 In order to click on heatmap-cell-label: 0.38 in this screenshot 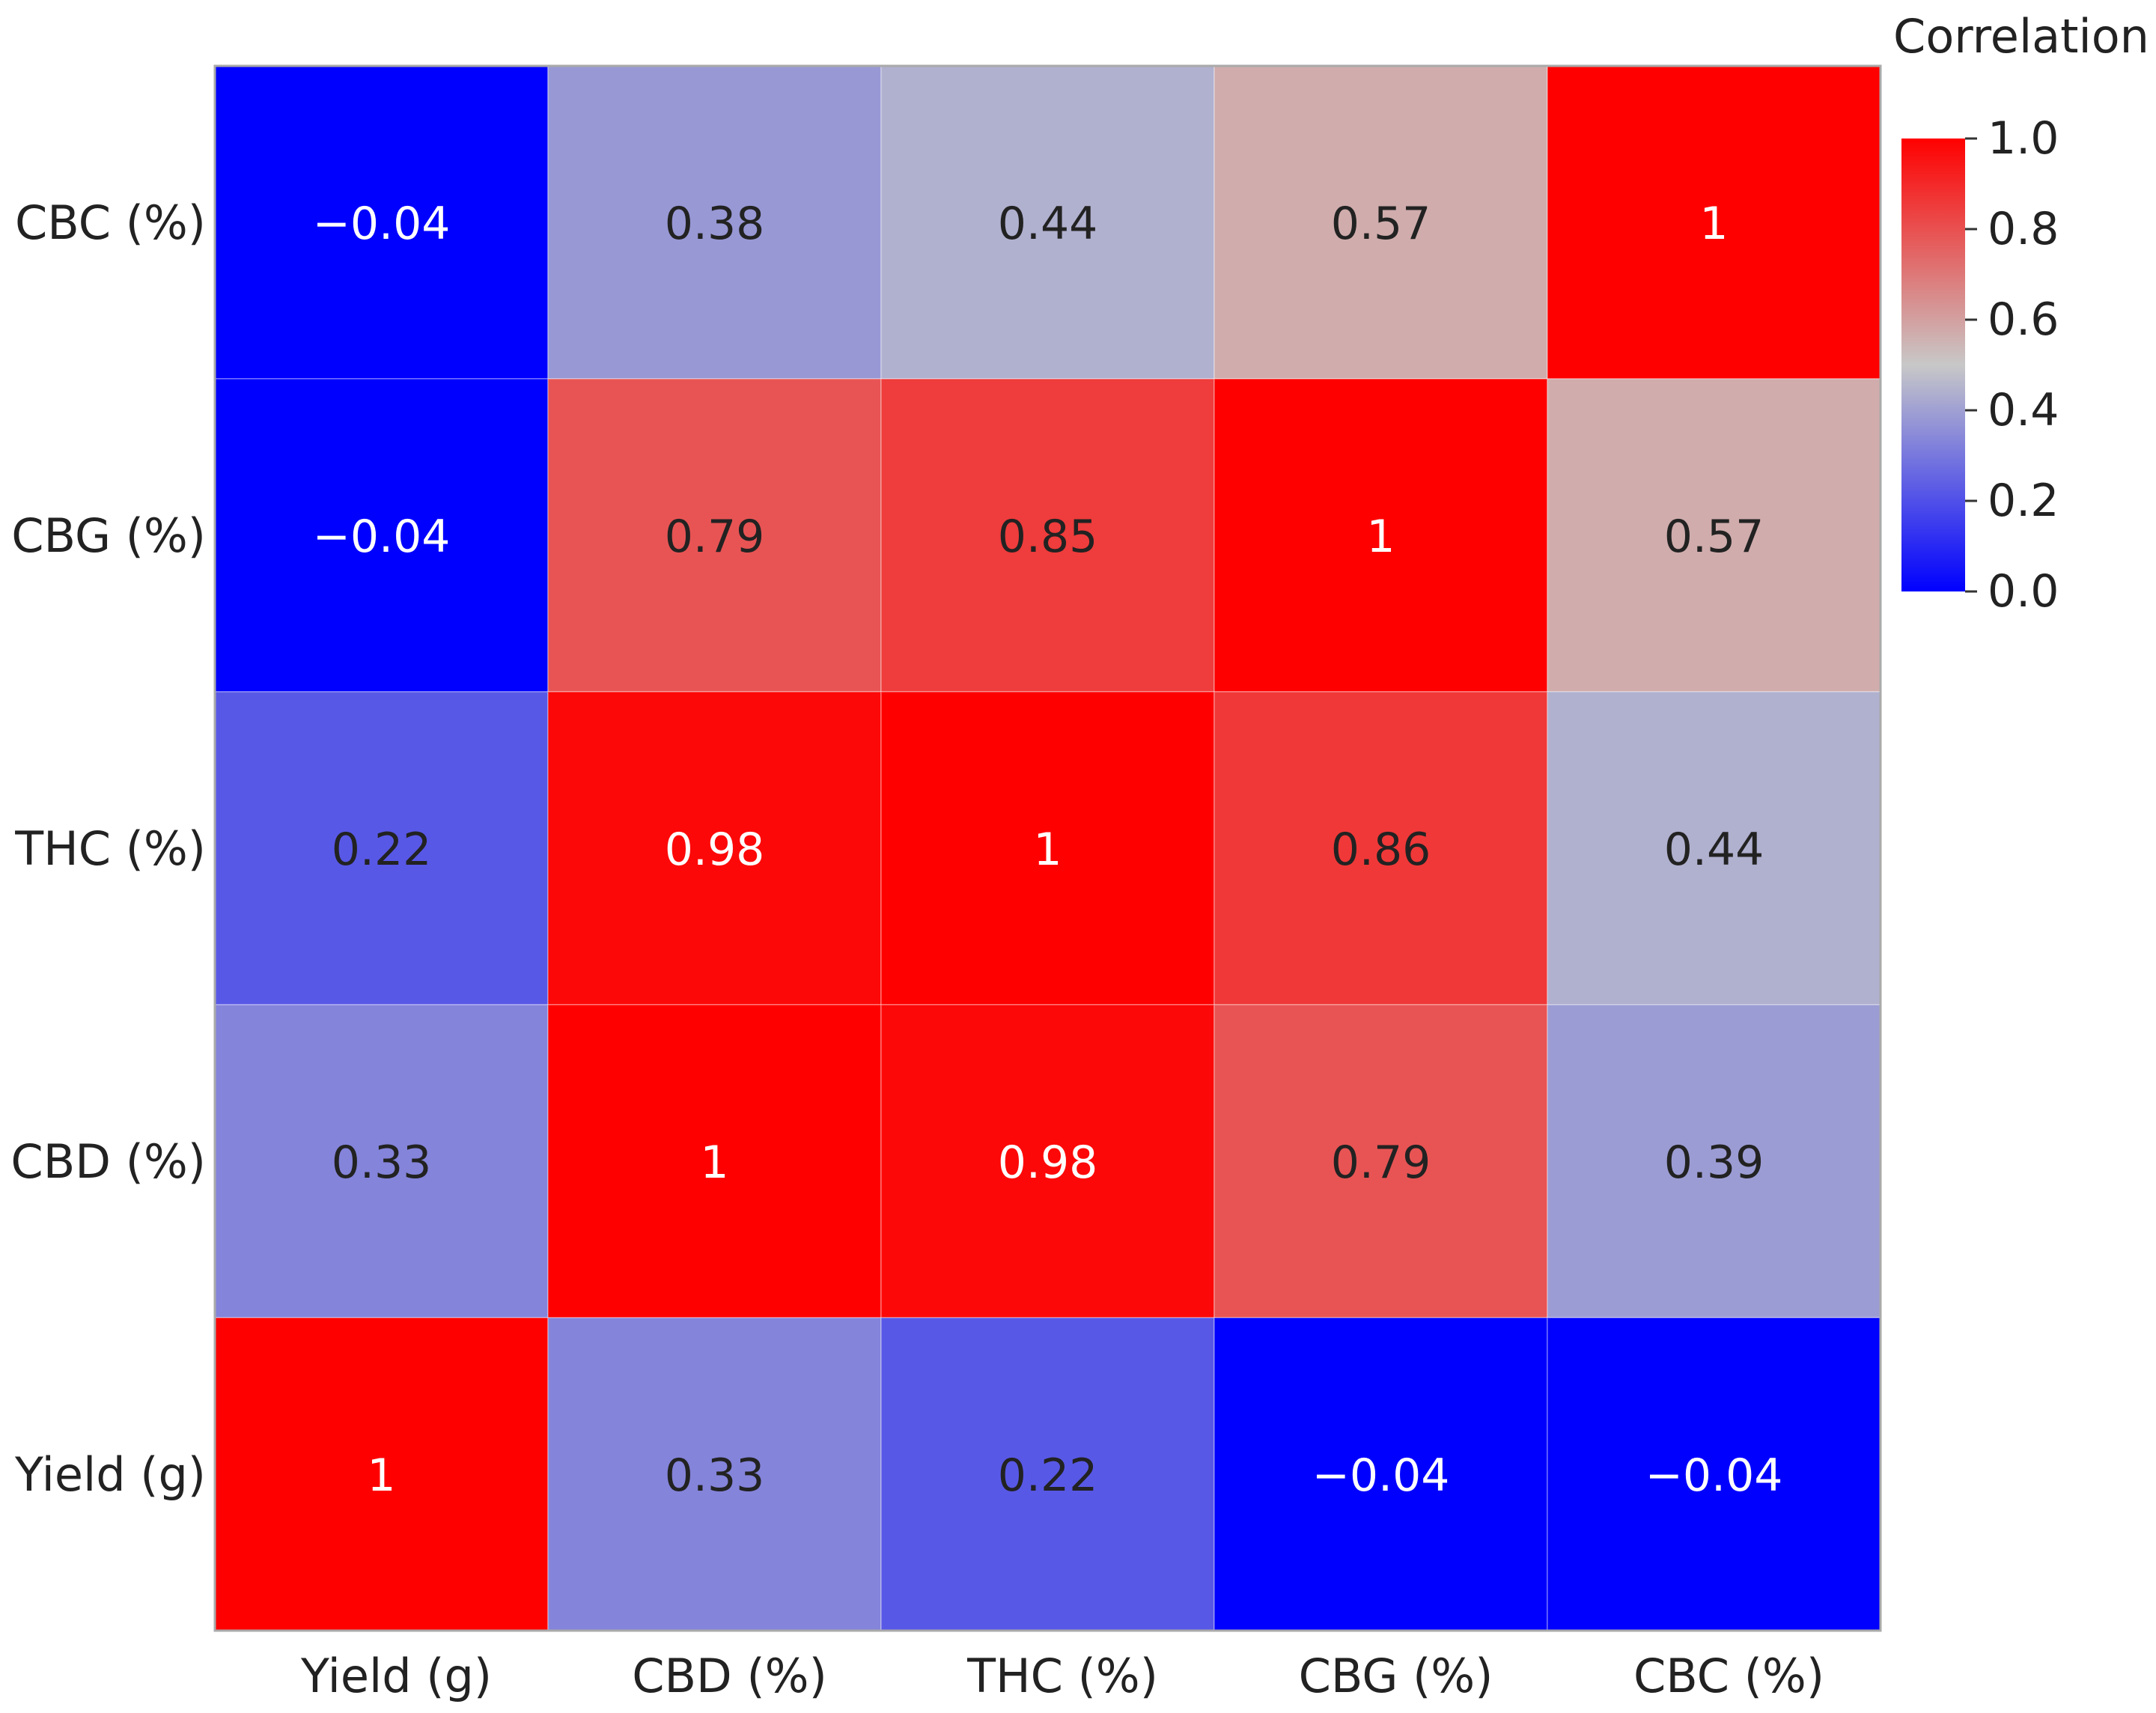, I will do `click(715, 224)`.